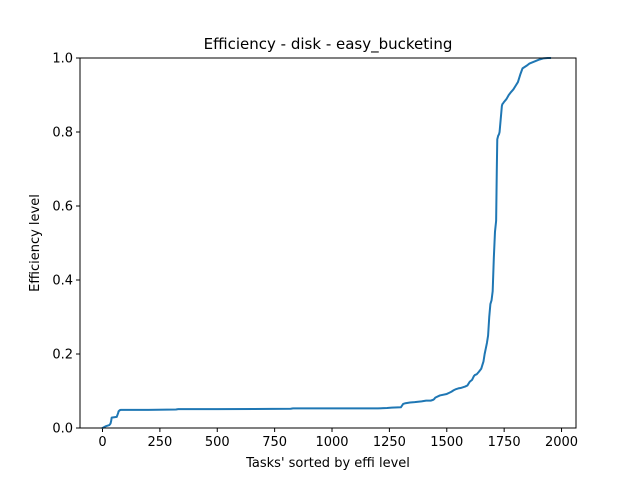 The image size is (640, 480). I want to click on x-tick-label: 250, so click(159, 442).